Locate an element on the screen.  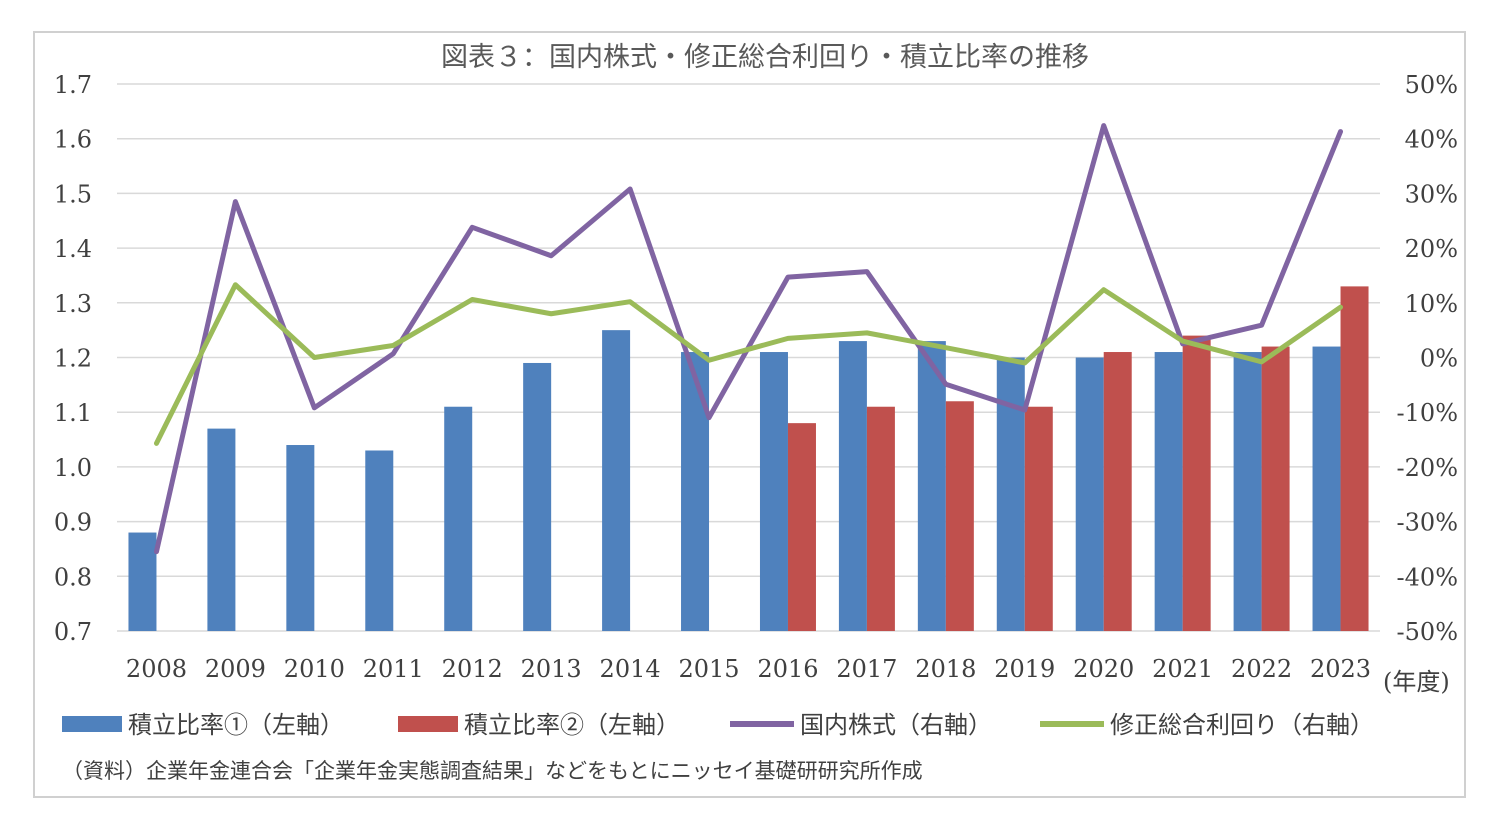
x-unit-label: (年度) is located at coordinates (1416, 682).